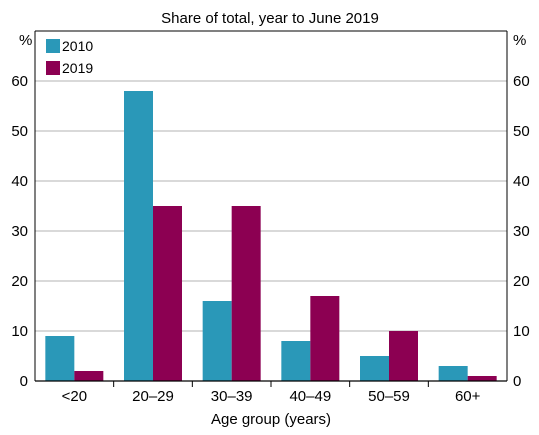  What do you see at coordinates (521, 231) in the screenshot?
I see `y-tick-label-right-30: 30` at bounding box center [521, 231].